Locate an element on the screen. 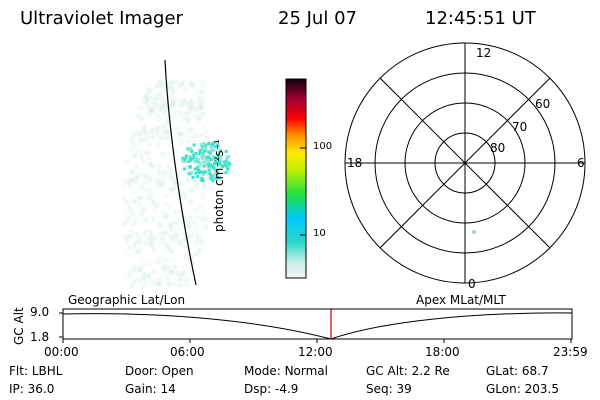  x-tick-1200: 12:00 is located at coordinates (315, 352).